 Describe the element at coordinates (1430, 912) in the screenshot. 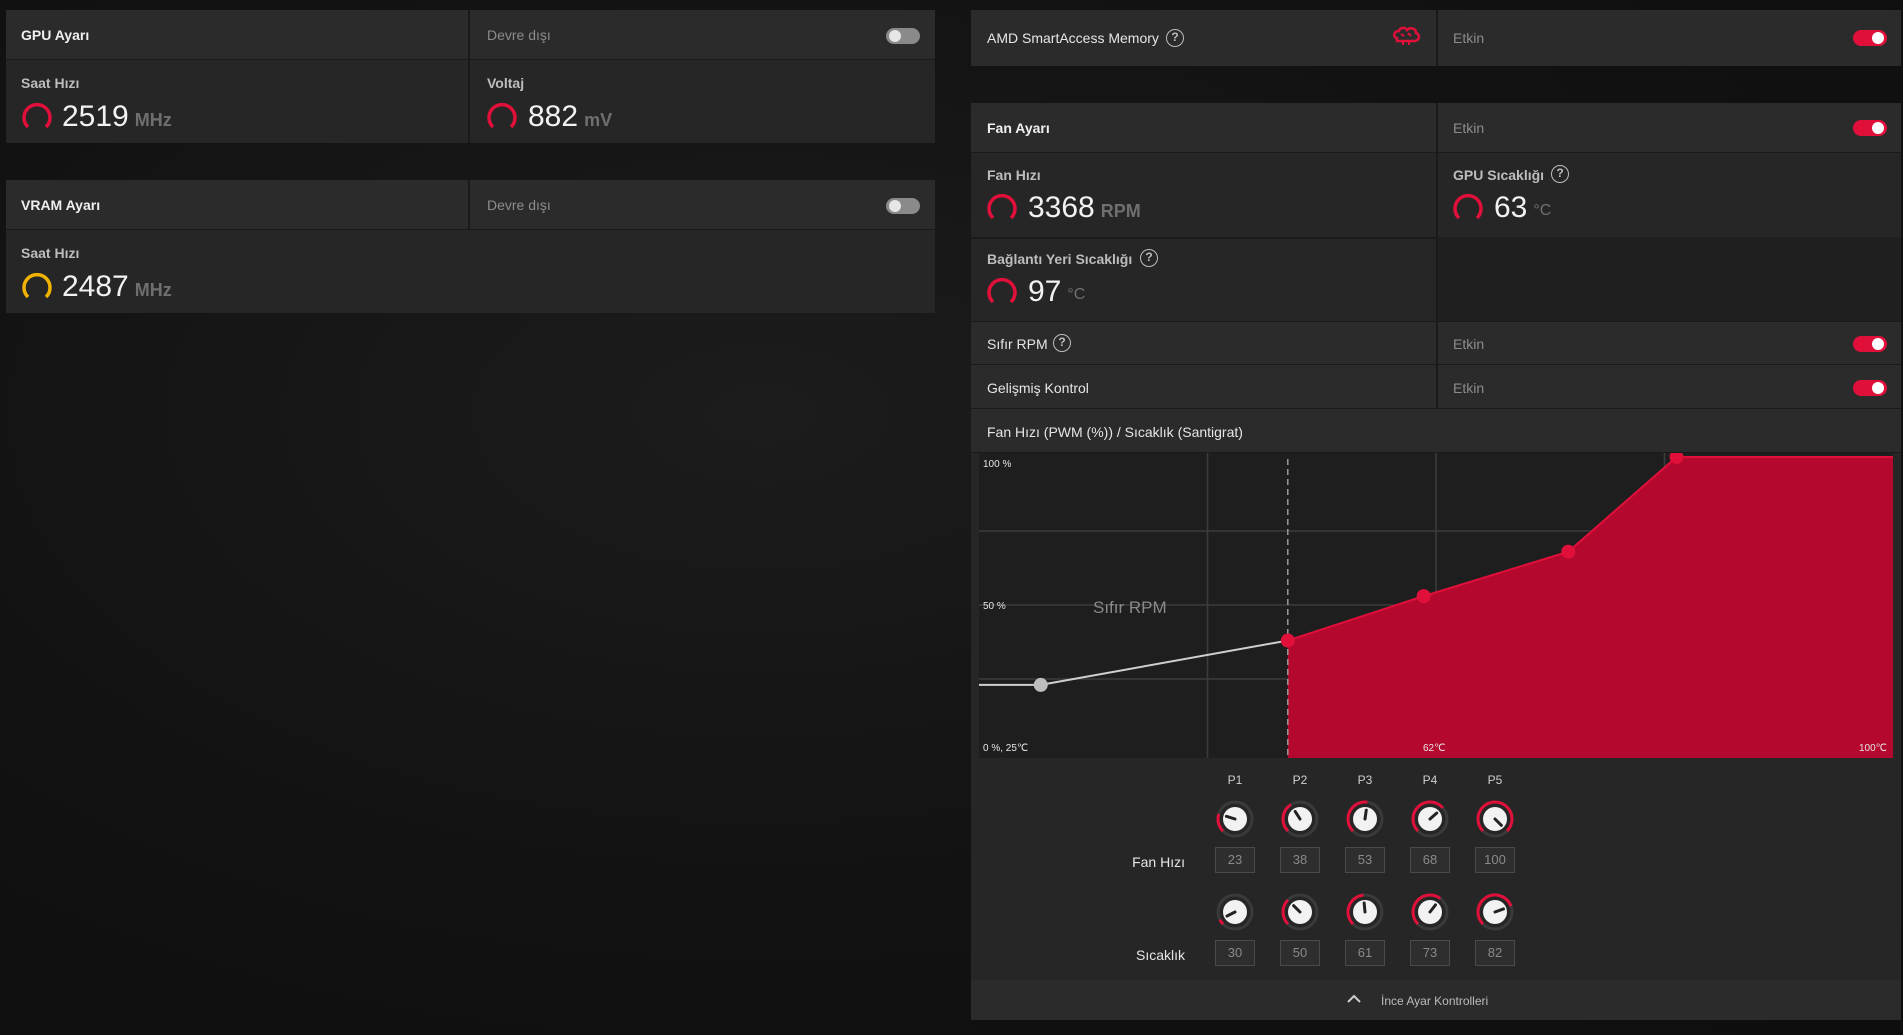

I see `temperature-knob-p4` at that location.